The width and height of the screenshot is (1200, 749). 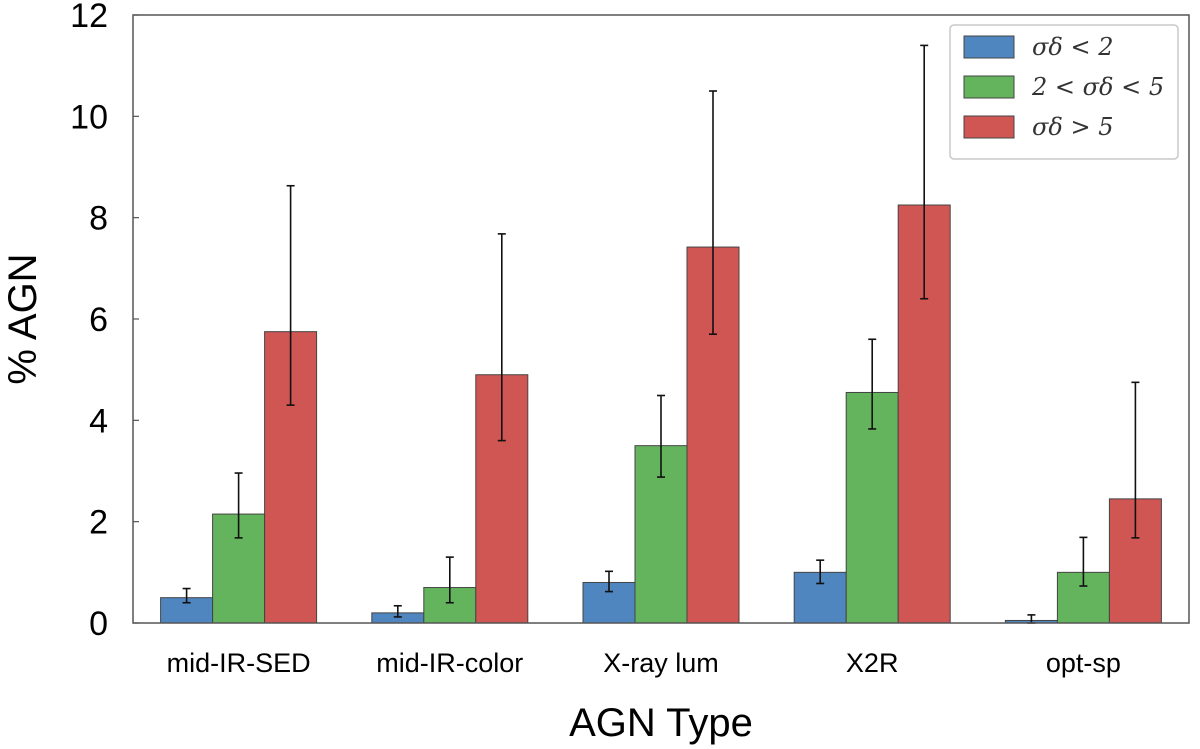 What do you see at coordinates (98, 421) in the screenshot?
I see `y-tick-label: 4` at bounding box center [98, 421].